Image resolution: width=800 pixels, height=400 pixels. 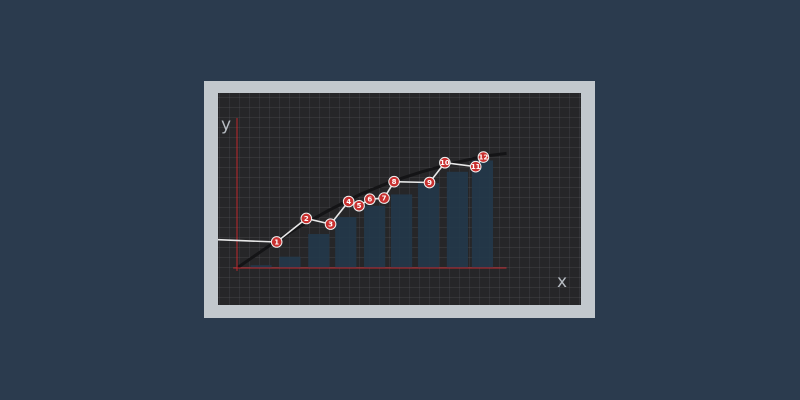 I want to click on data-point-label: 3, so click(x=330, y=225).